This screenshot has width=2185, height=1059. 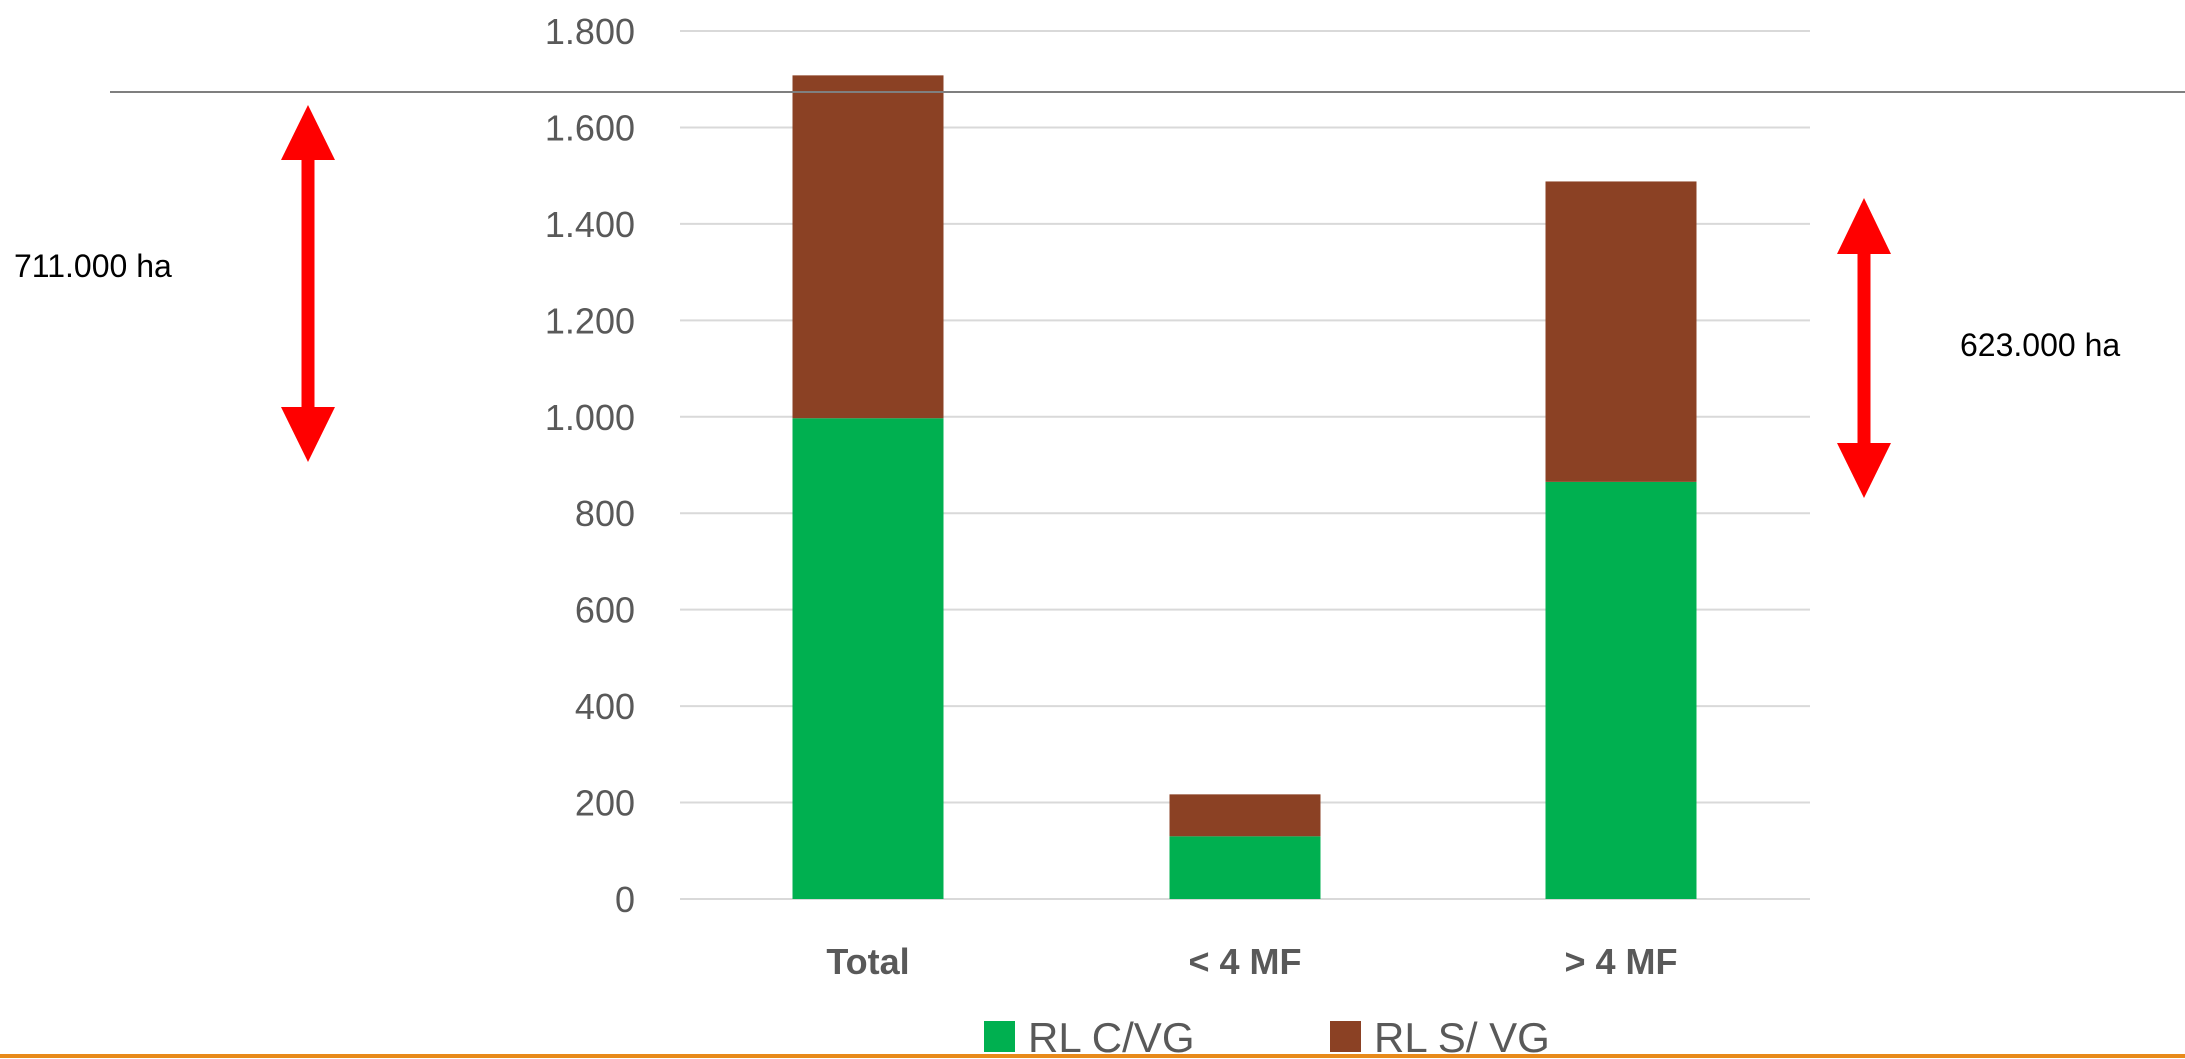 I want to click on y-tick-label: 0, so click(x=625, y=899).